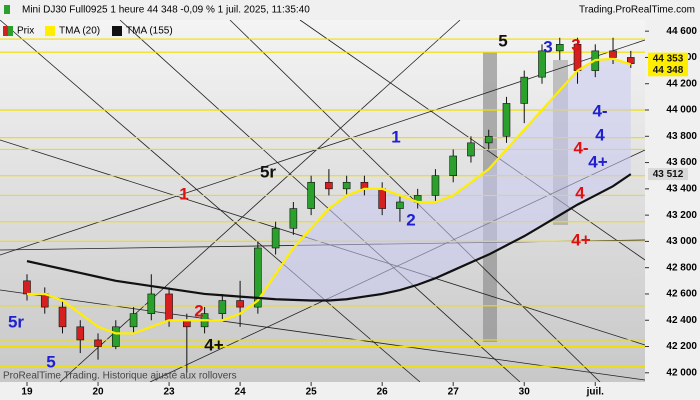 The image size is (700, 400). Describe the element at coordinates (170, 392) in the screenshot. I see `x-tick-label: 23` at that location.